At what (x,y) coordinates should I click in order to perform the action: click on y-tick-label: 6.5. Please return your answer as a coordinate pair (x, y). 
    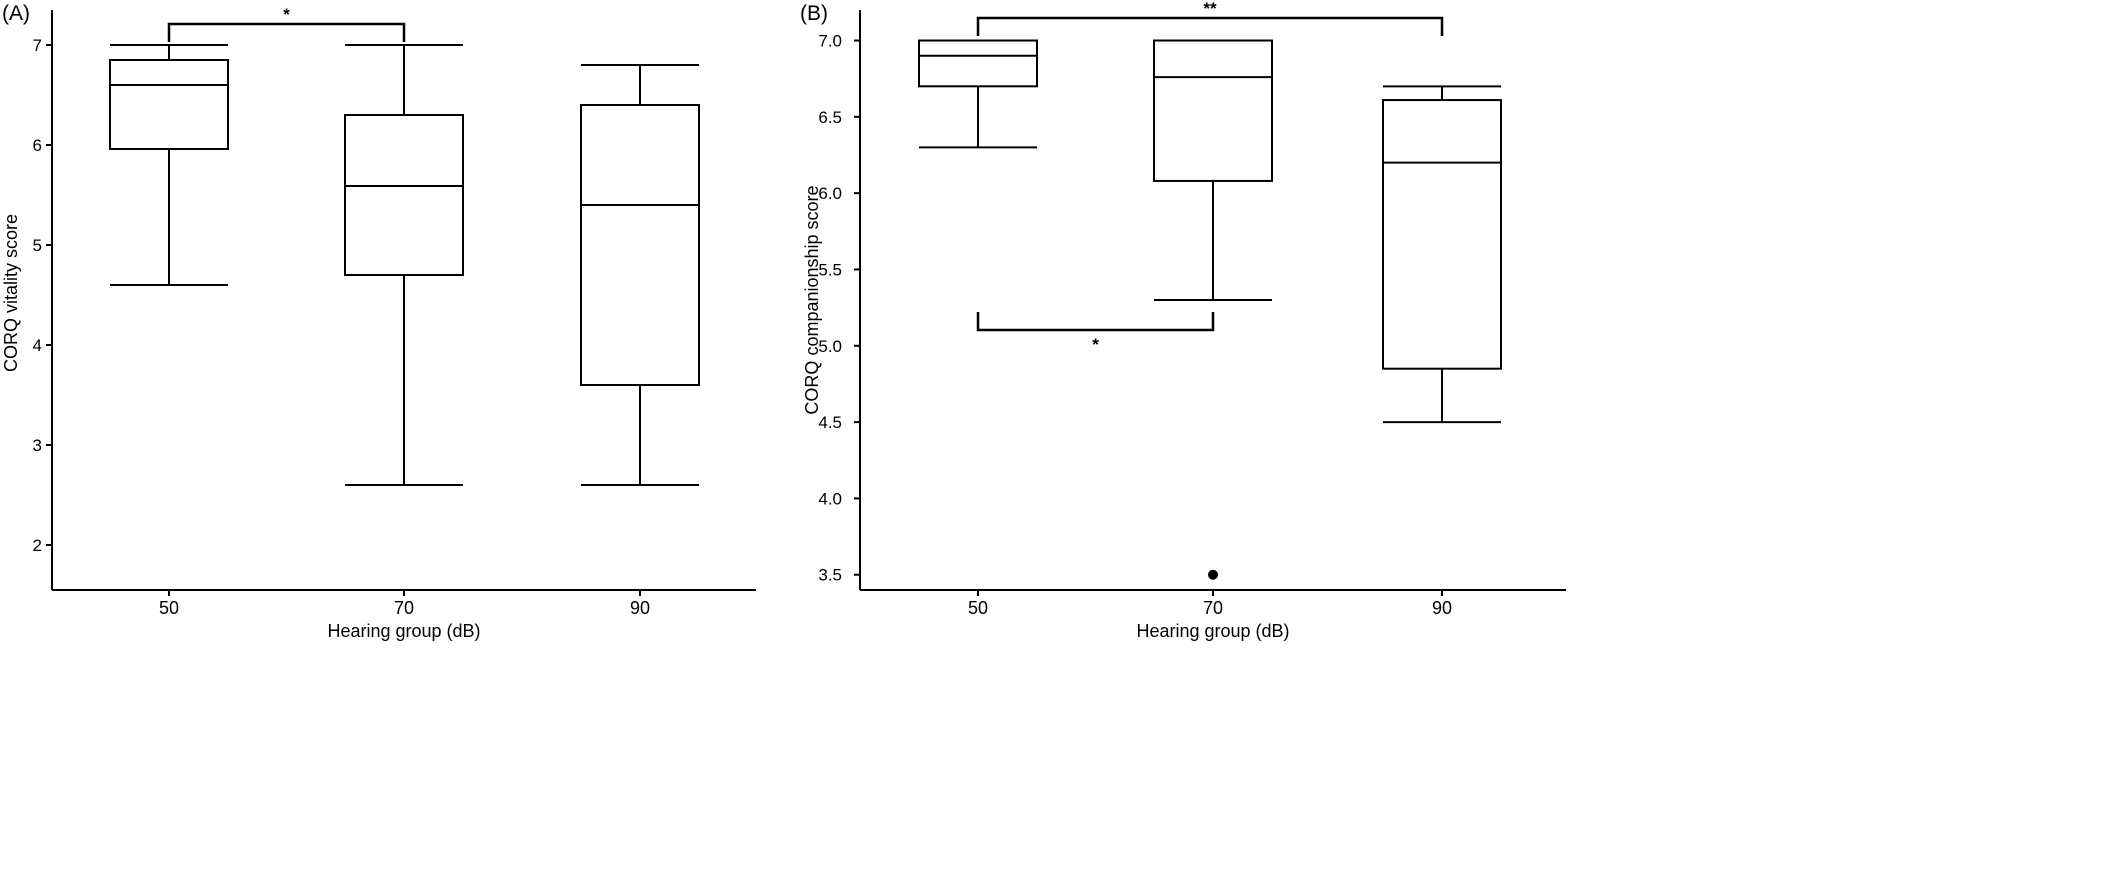
    Looking at the image, I should click on (830, 117).